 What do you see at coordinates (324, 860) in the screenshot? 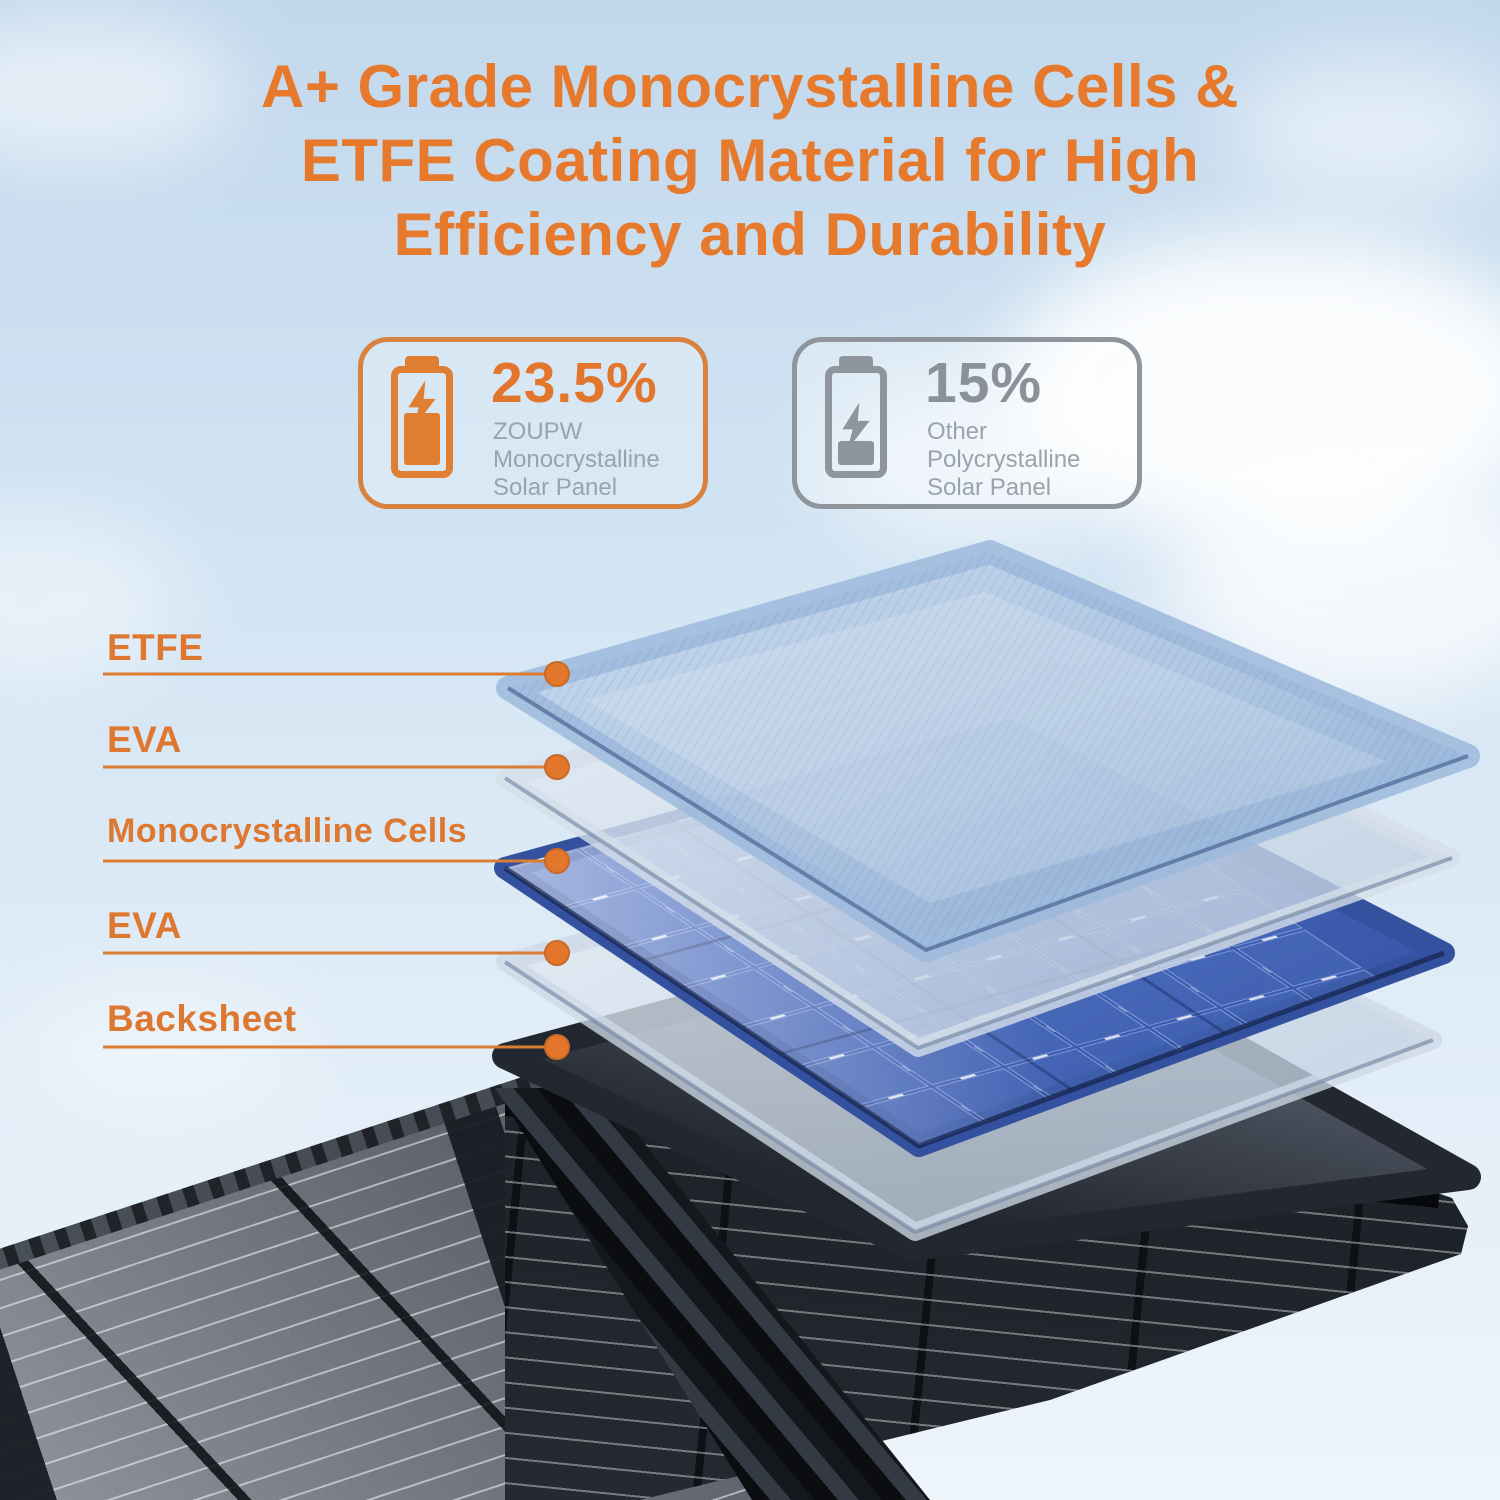
I see `label-connectors` at bounding box center [324, 860].